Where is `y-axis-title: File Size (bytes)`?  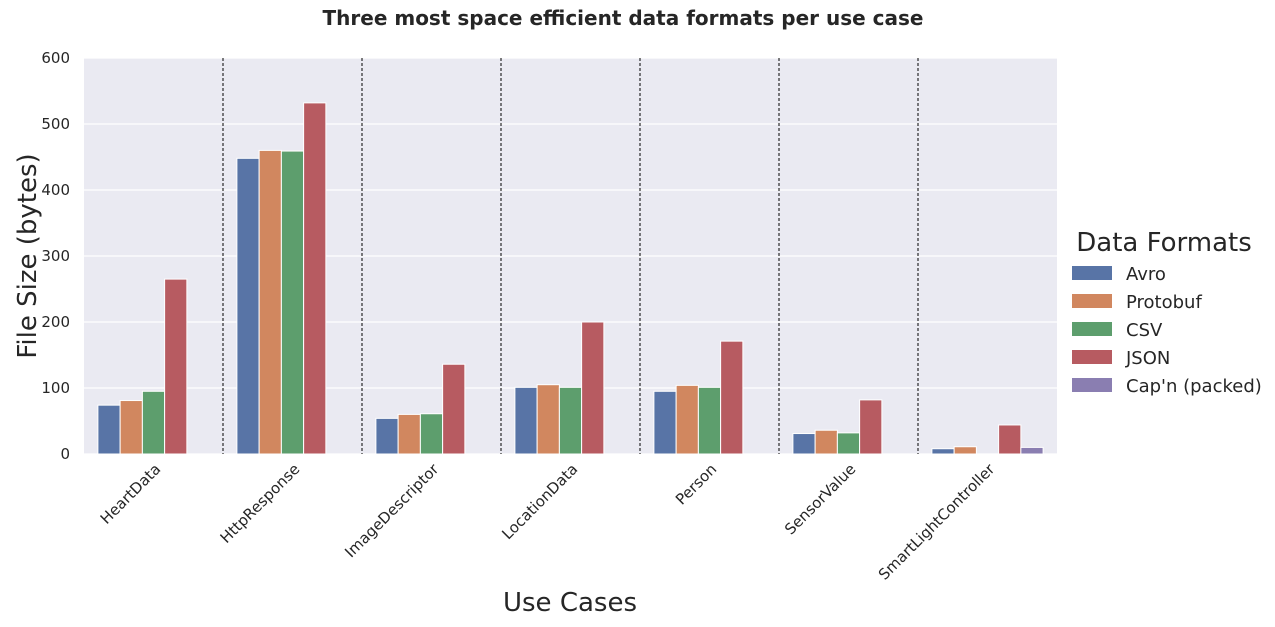
y-axis-title: File Size (bytes) is located at coordinates (28, 255).